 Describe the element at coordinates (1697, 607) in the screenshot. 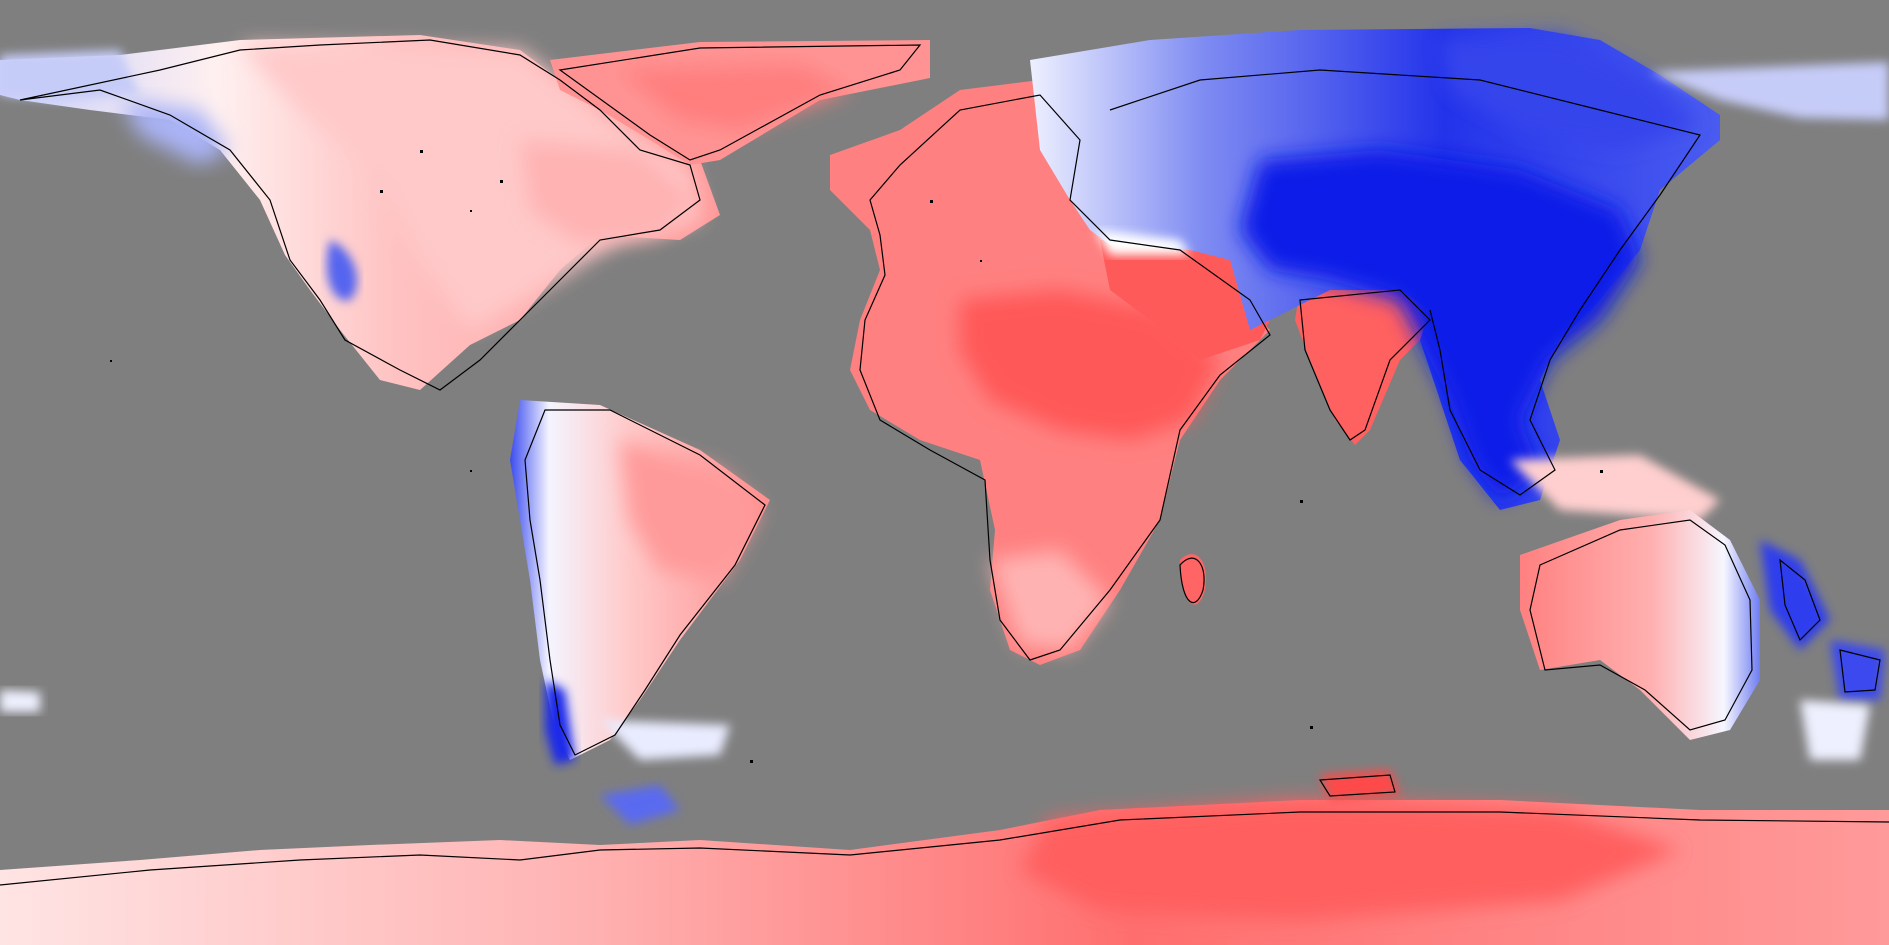

I see `region-oceania` at that location.